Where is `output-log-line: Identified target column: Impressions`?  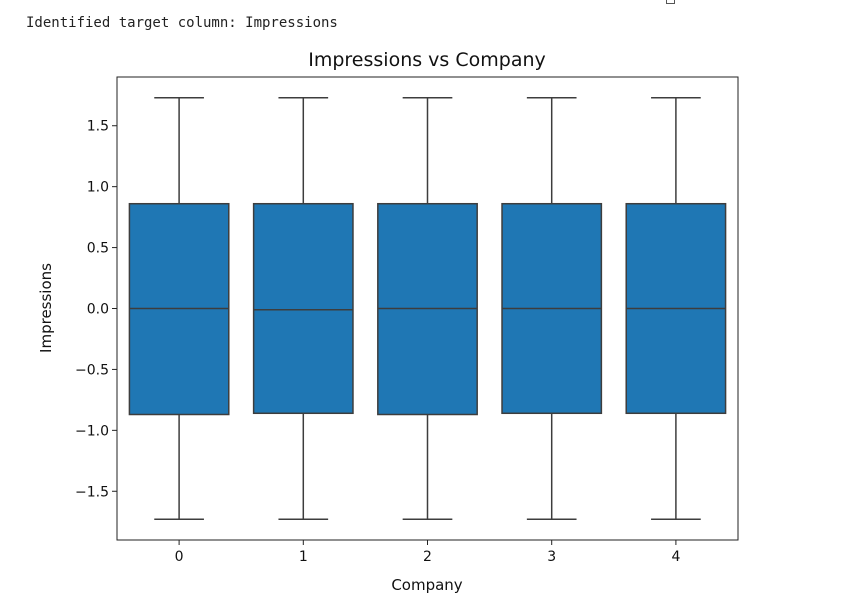 output-log-line: Identified target column: Impressions is located at coordinates (182, 23).